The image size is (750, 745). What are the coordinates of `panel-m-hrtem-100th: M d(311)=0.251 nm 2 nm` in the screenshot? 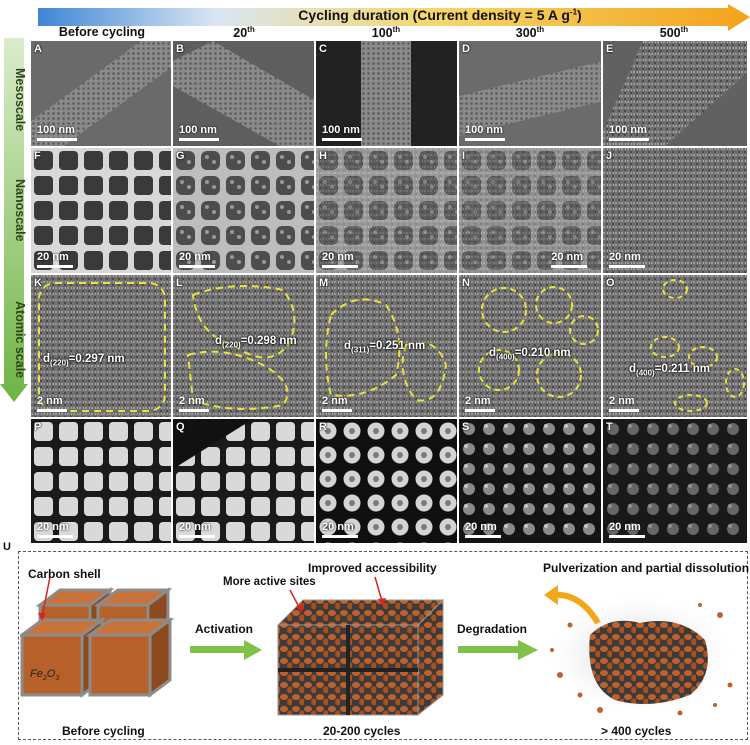 It's located at (386, 346).